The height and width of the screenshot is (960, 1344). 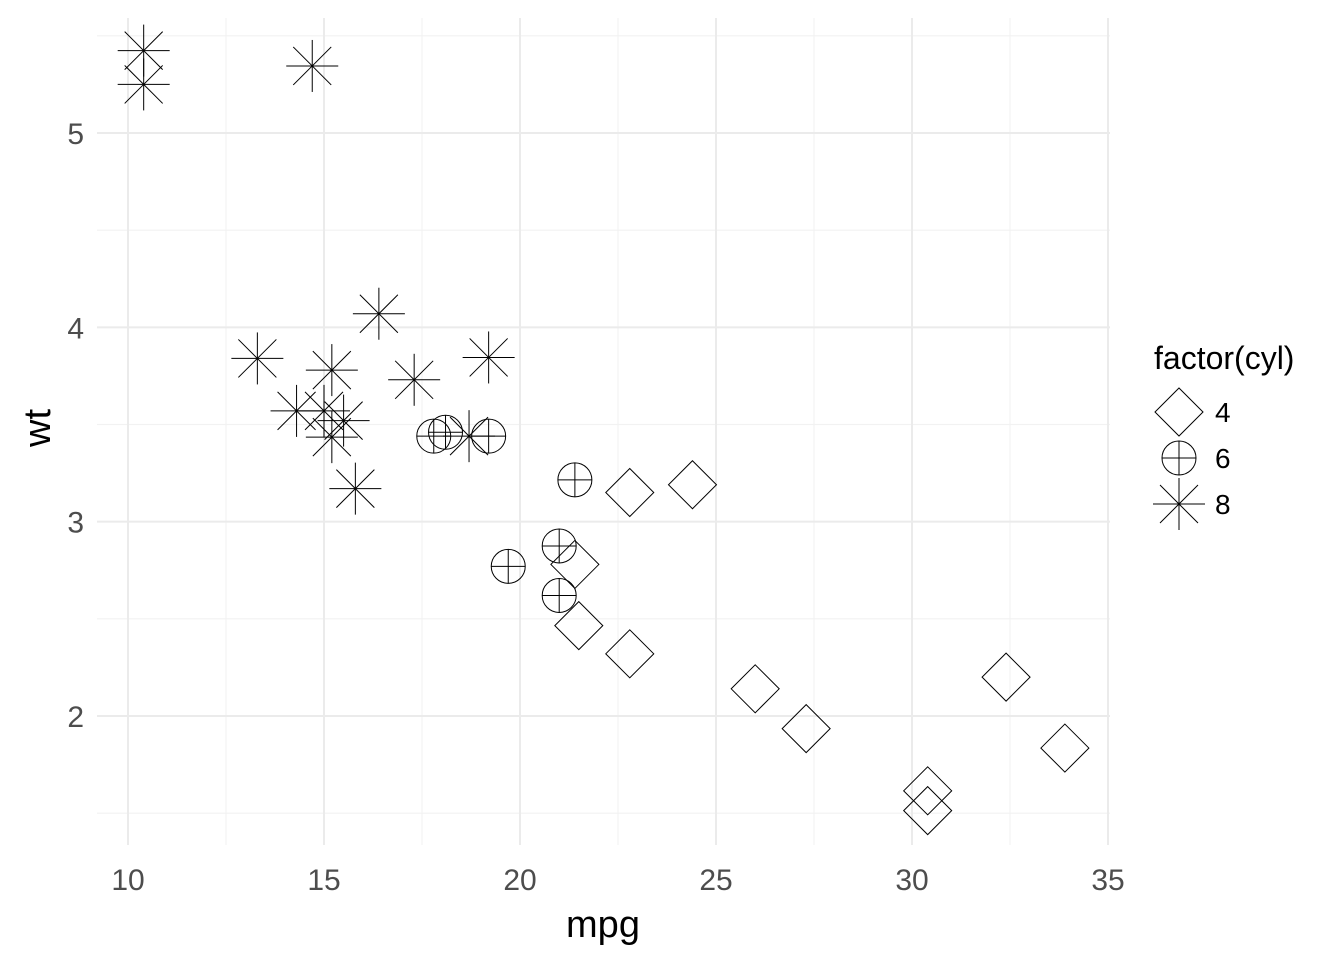 I want to click on legend: factor(cyl) 4 6 8, so click(x=1223, y=435).